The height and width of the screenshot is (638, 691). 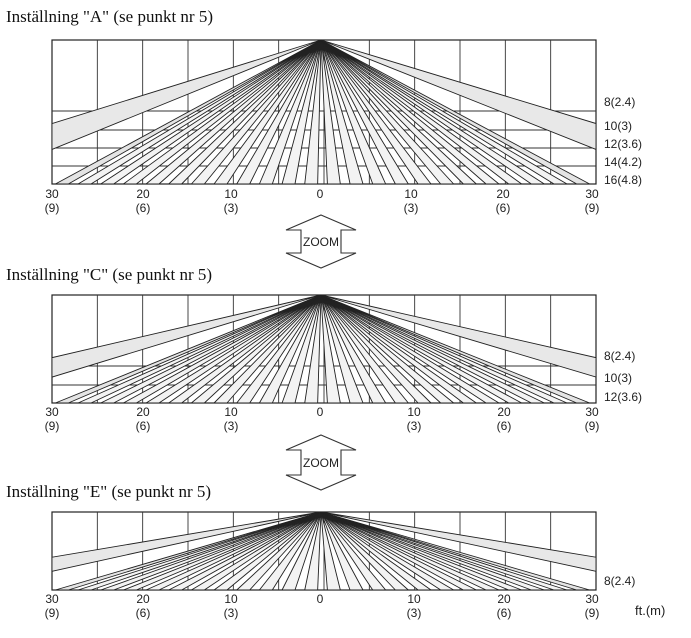 I want to click on range-label: 10(3), so click(x=618, y=378).